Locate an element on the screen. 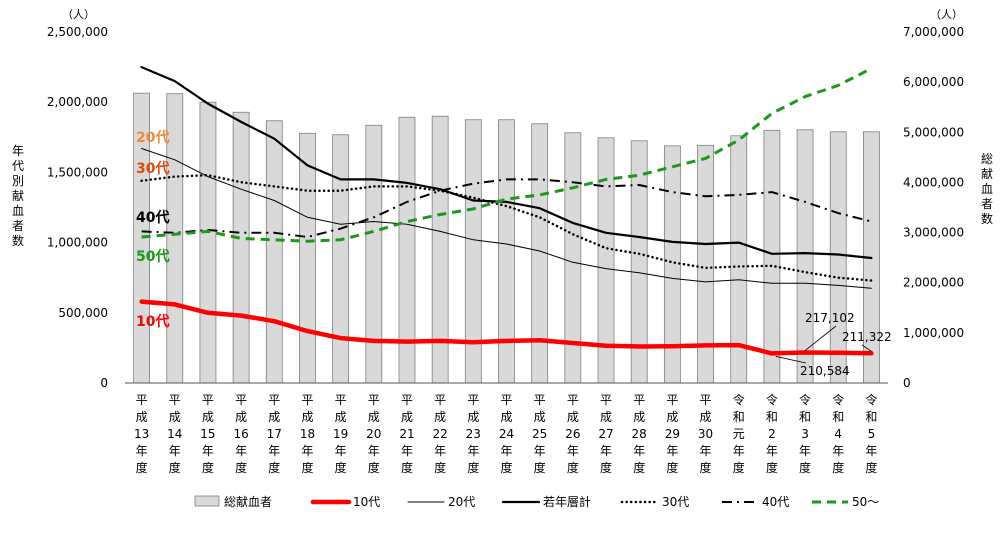 The height and width of the screenshot is (544, 1005). x-tick-label: 平成 17 年度 is located at coordinates (274, 434).